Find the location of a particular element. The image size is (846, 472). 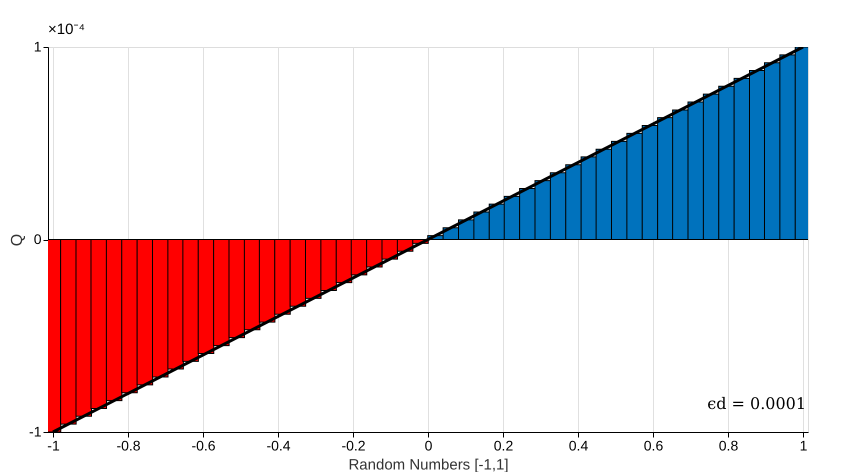

x-tick-label: -0.8 is located at coordinates (128, 446).